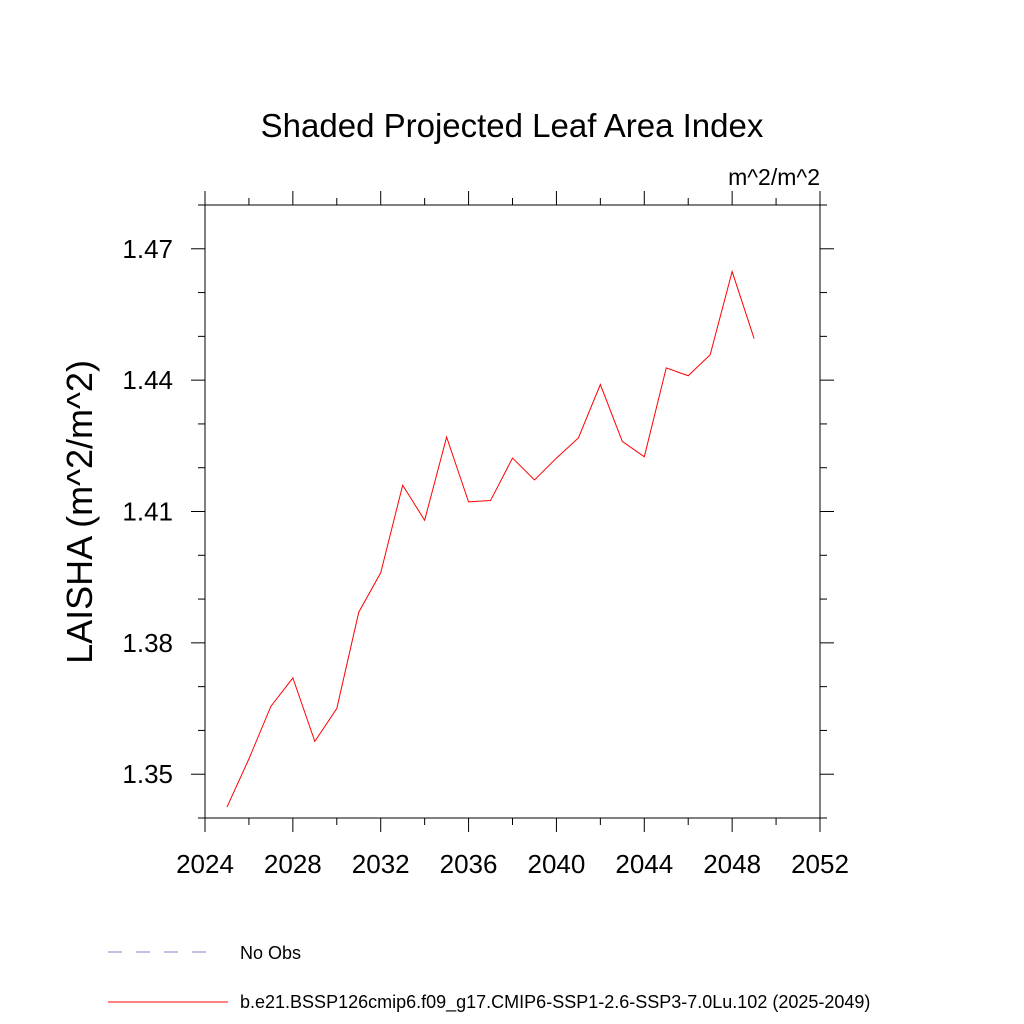  Describe the element at coordinates (469, 864) in the screenshot. I see `x-tick-label: 2036` at that location.